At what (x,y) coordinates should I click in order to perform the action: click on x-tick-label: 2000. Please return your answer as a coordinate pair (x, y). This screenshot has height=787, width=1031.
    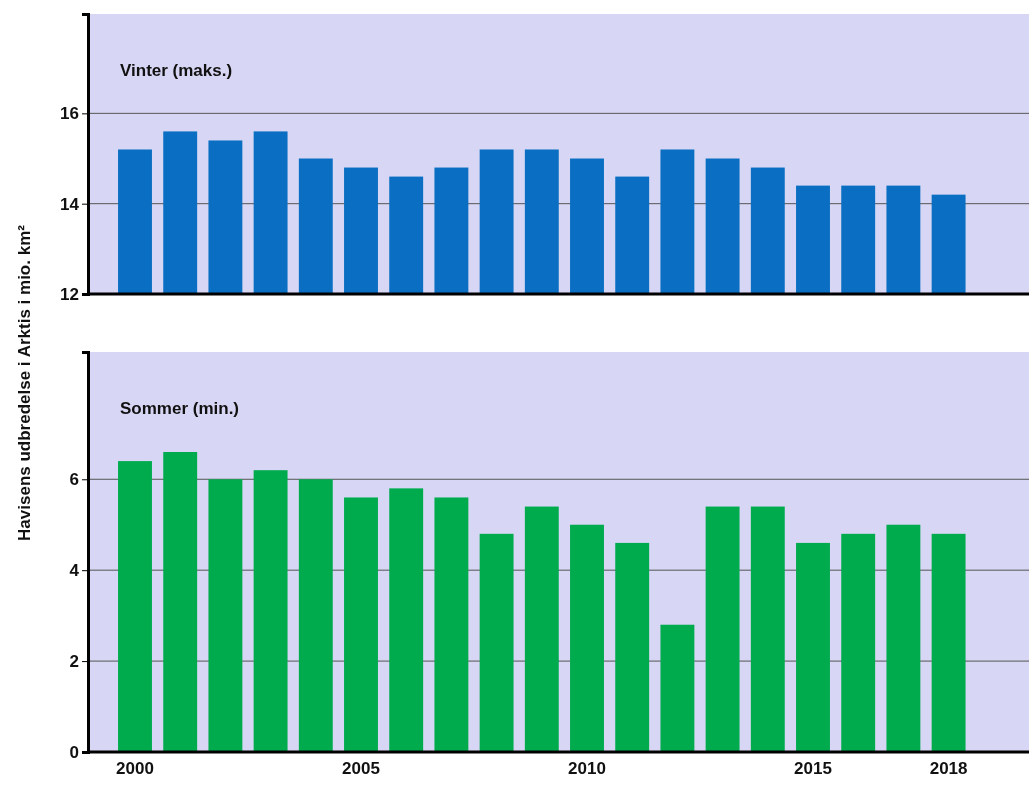
    Looking at the image, I should click on (135, 769).